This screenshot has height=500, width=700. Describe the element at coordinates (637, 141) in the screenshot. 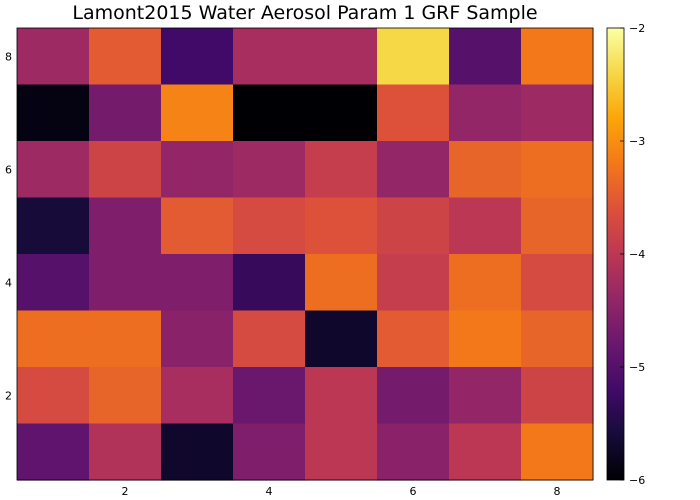

I see `colorbar-tick-label: −3` at that location.